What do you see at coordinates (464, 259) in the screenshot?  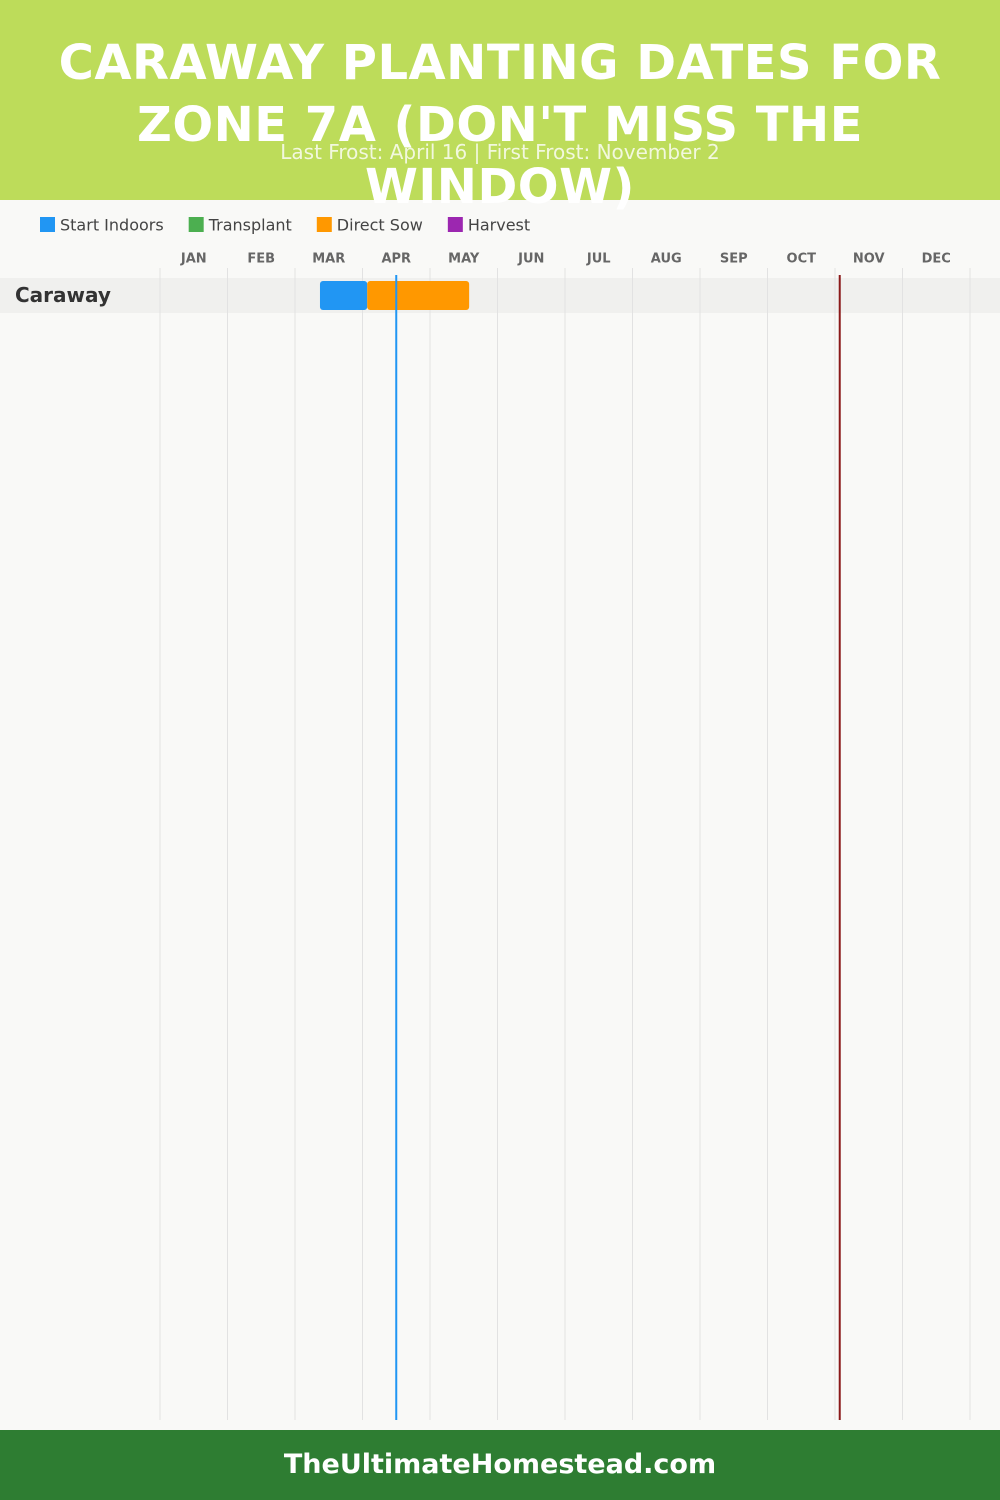 I see `x-tick-label: MAY` at bounding box center [464, 259].